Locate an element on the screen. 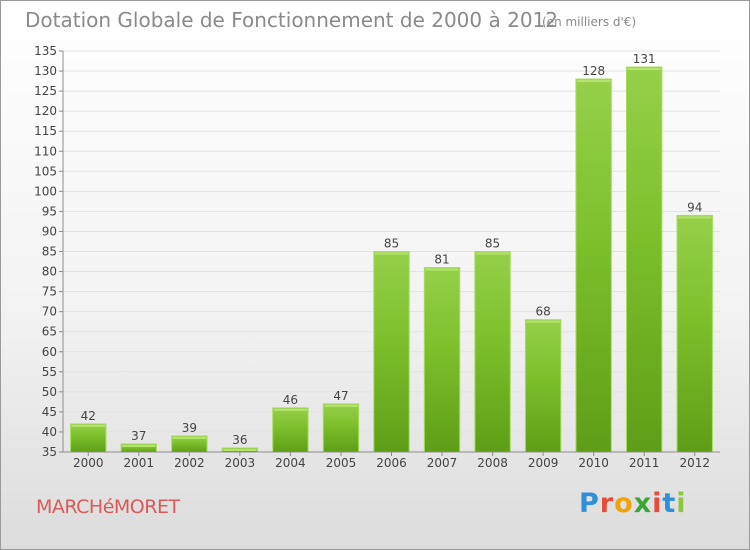 This screenshot has width=750, height=550. x-tick-label: 2001 is located at coordinates (139, 463).